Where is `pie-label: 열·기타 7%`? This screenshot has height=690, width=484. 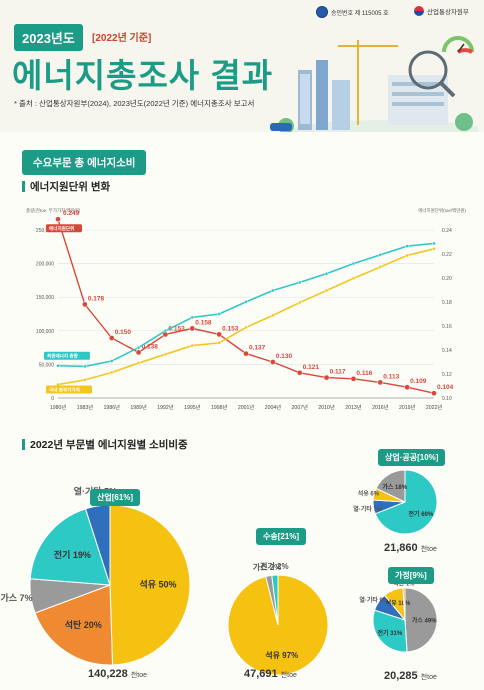
pie-label: 열·기타 7% is located at coordinates (368, 509).